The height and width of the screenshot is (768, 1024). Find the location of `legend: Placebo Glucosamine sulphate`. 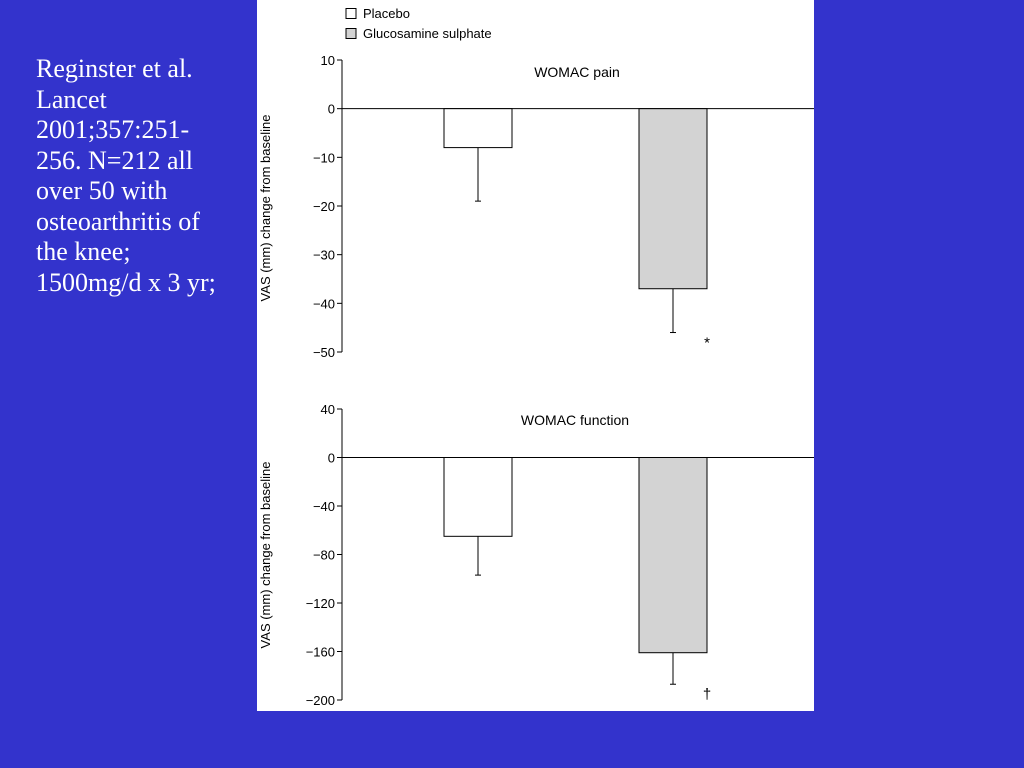

legend: Placebo Glucosamine sulphate is located at coordinates (418, 23).